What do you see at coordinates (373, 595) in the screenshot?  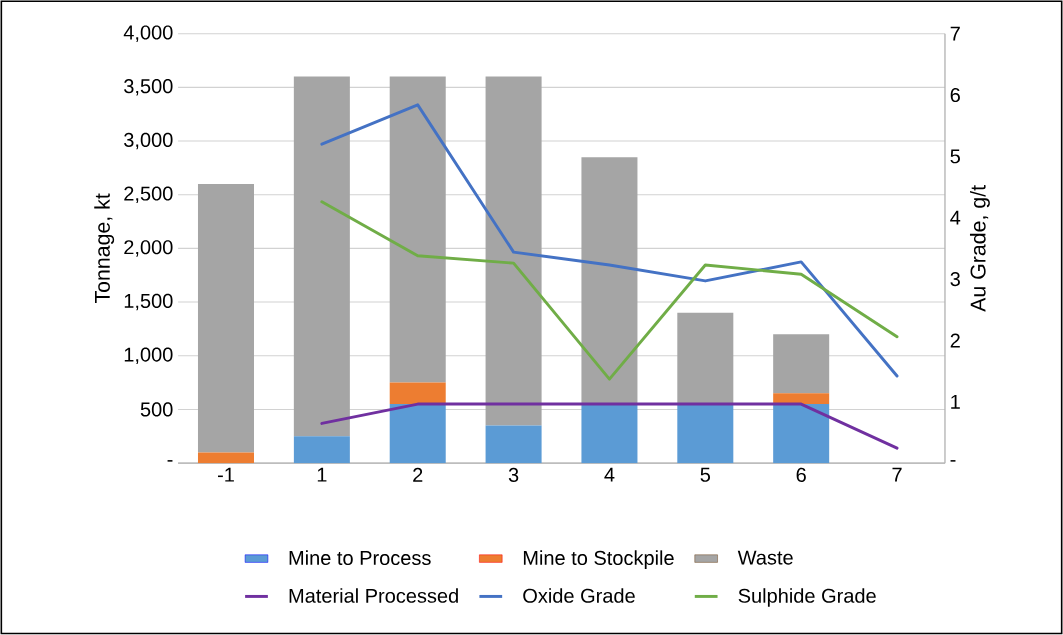 I see `legend-label: Material Processed` at bounding box center [373, 595].